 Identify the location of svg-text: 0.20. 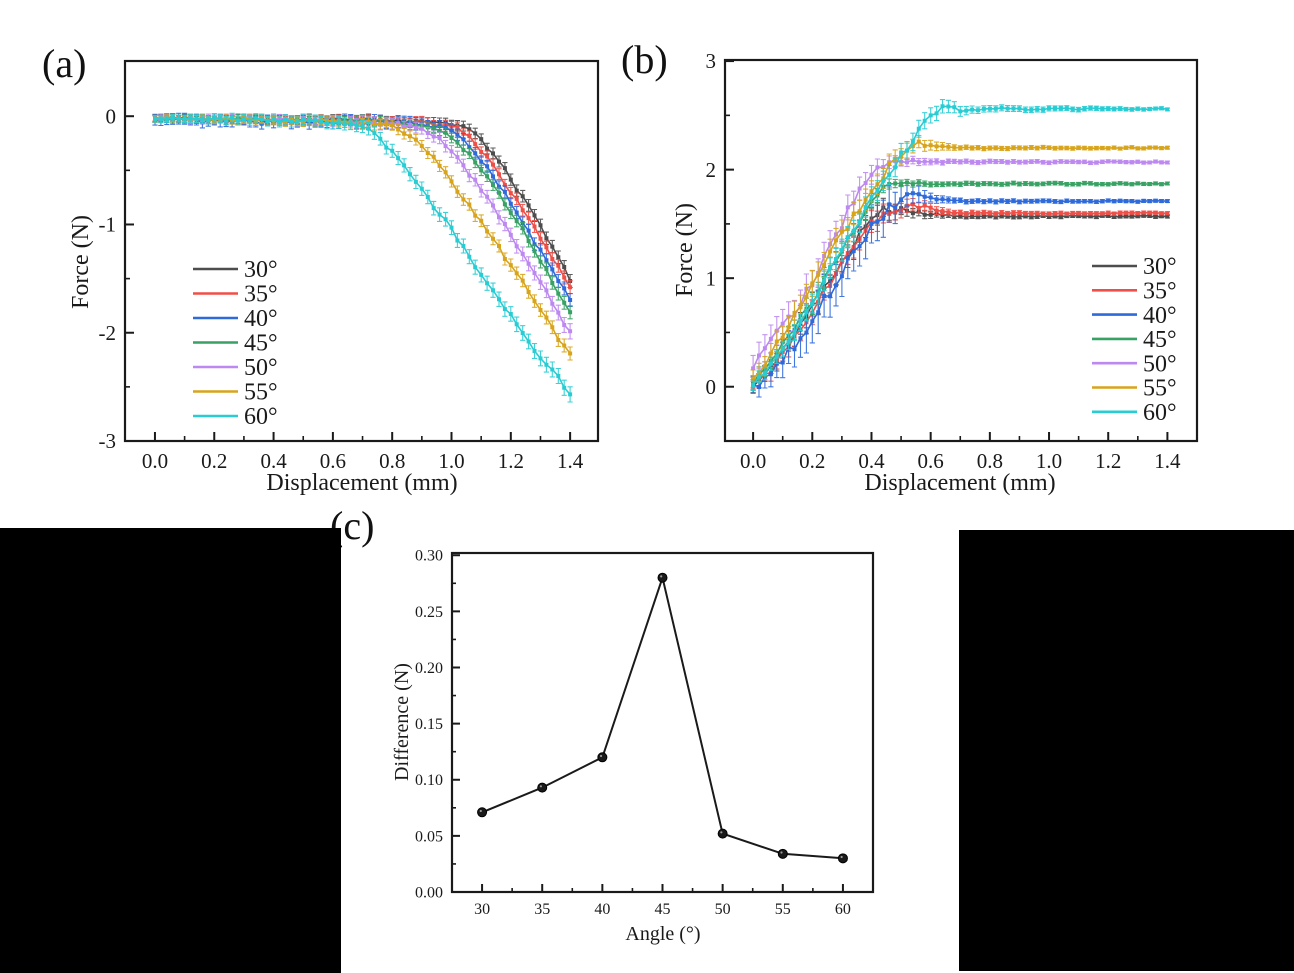
(429, 668).